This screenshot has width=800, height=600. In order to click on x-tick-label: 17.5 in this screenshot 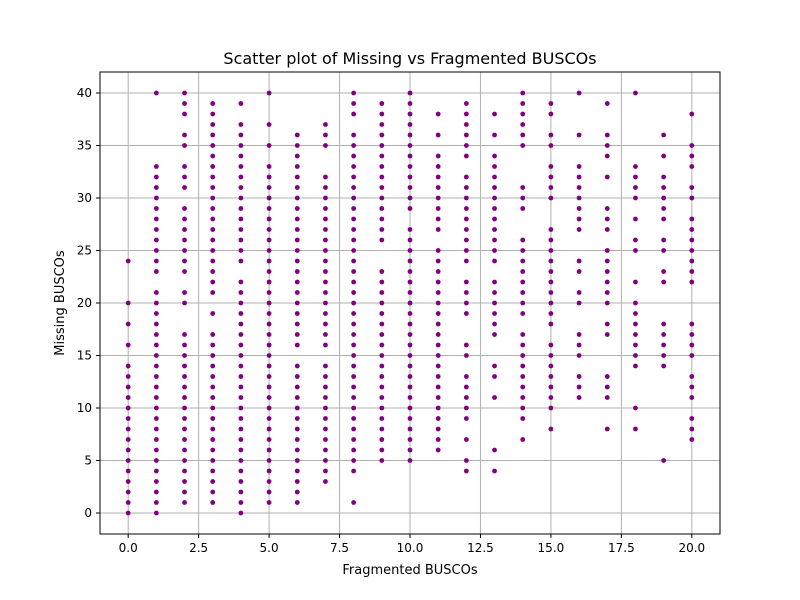, I will do `click(621, 548)`.